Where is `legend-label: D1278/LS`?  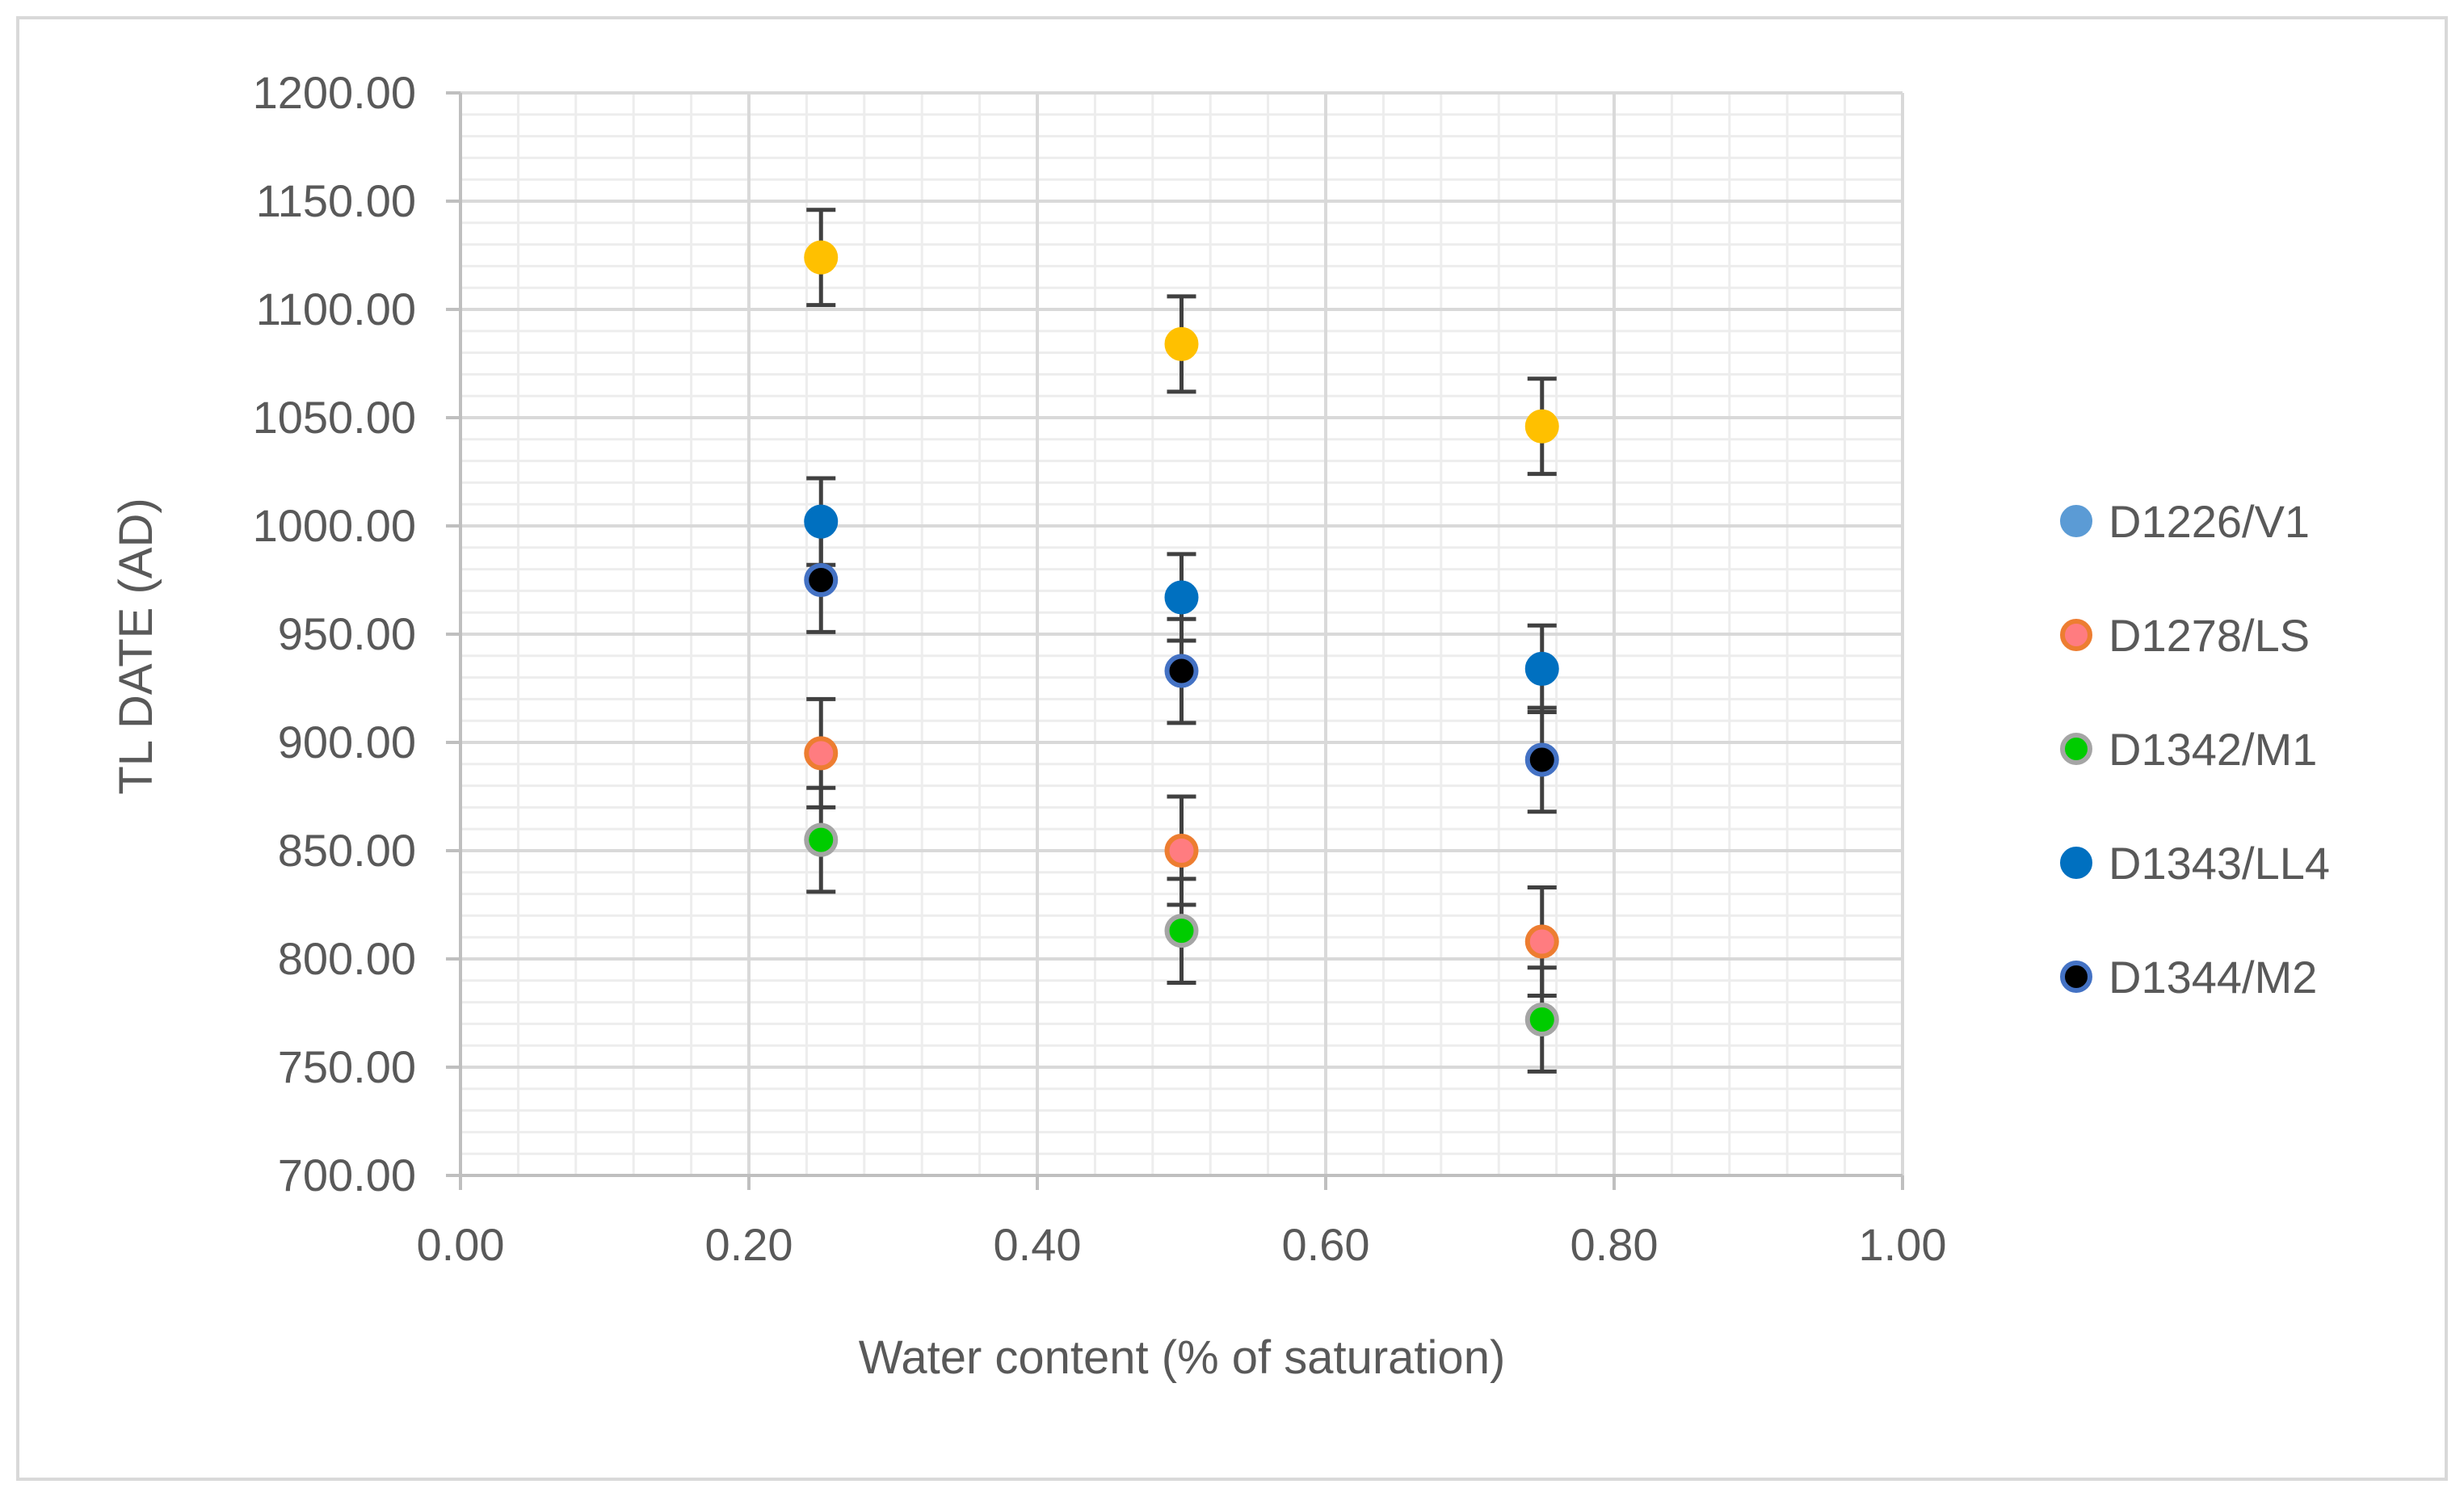
legend-label: D1278/LS is located at coordinates (2209, 635).